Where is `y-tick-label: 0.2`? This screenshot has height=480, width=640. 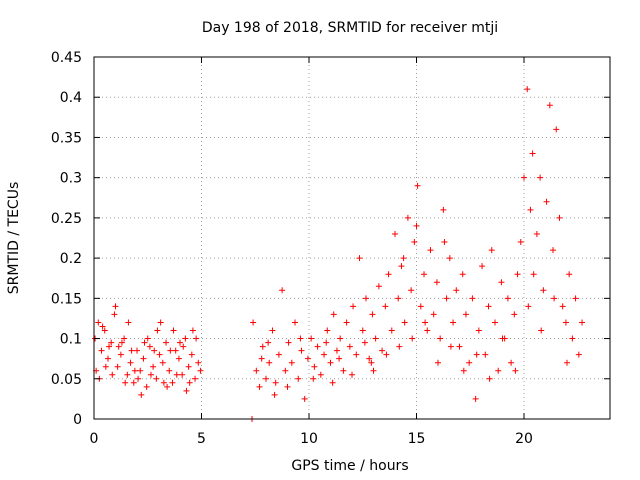
y-tick-label: 0.2 is located at coordinates (71, 259).